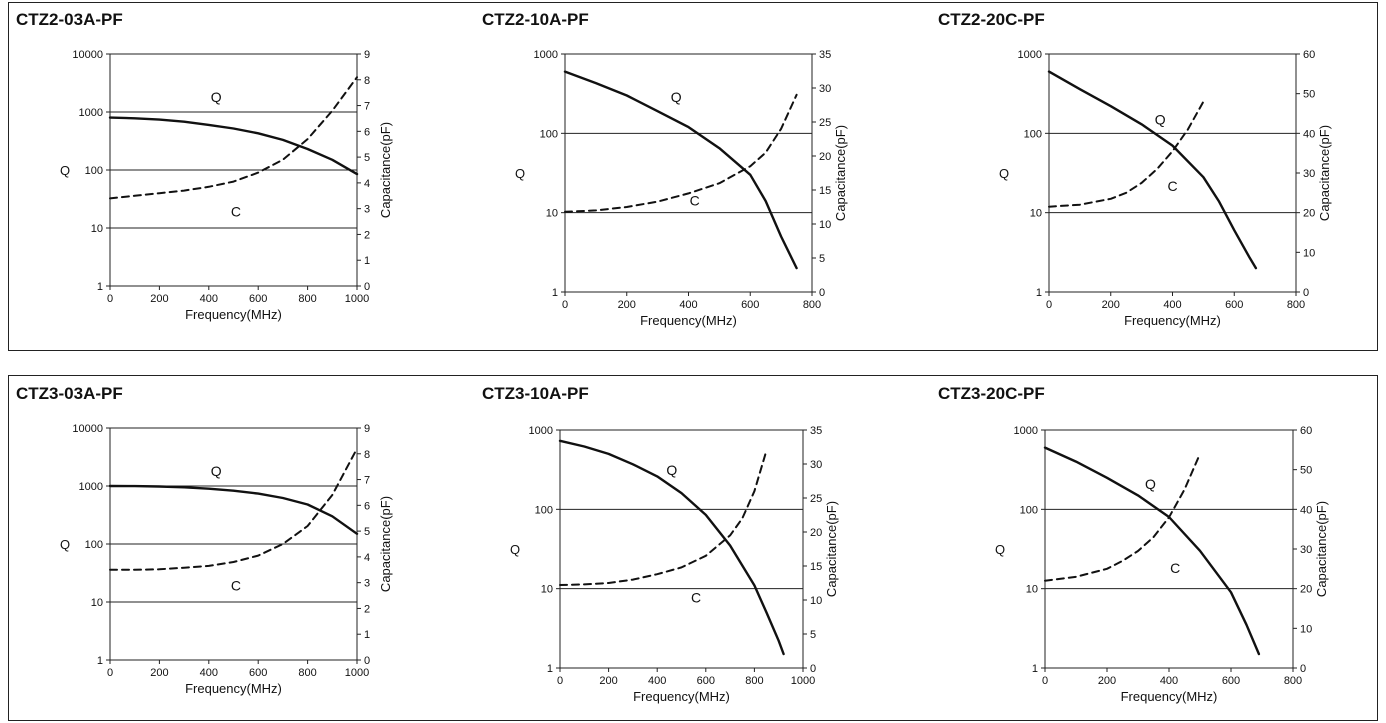 This screenshot has width=1386, height=723. What do you see at coordinates (816, 567) in the screenshot?
I see `y2-tick-label: 15` at bounding box center [816, 567].